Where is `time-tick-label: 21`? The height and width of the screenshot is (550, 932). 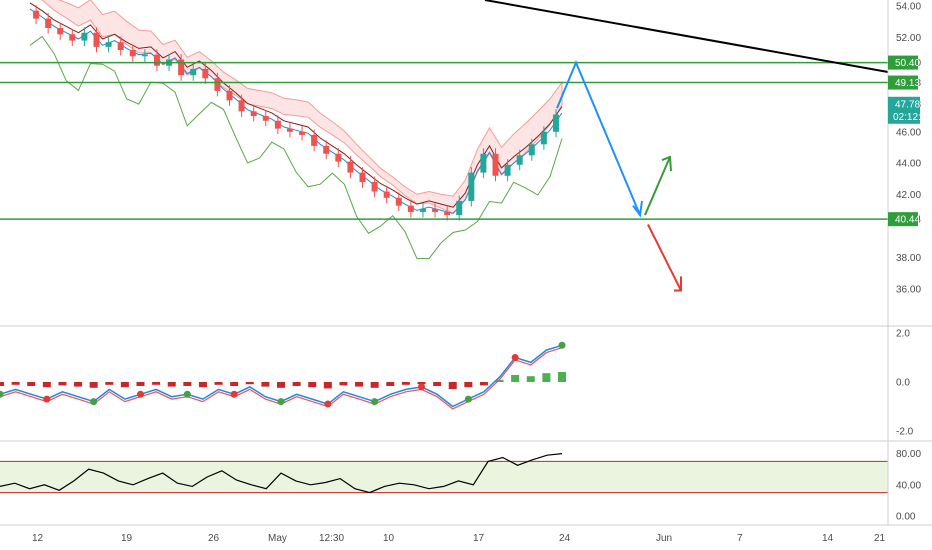
time-tick-label: 21 is located at coordinates (880, 538).